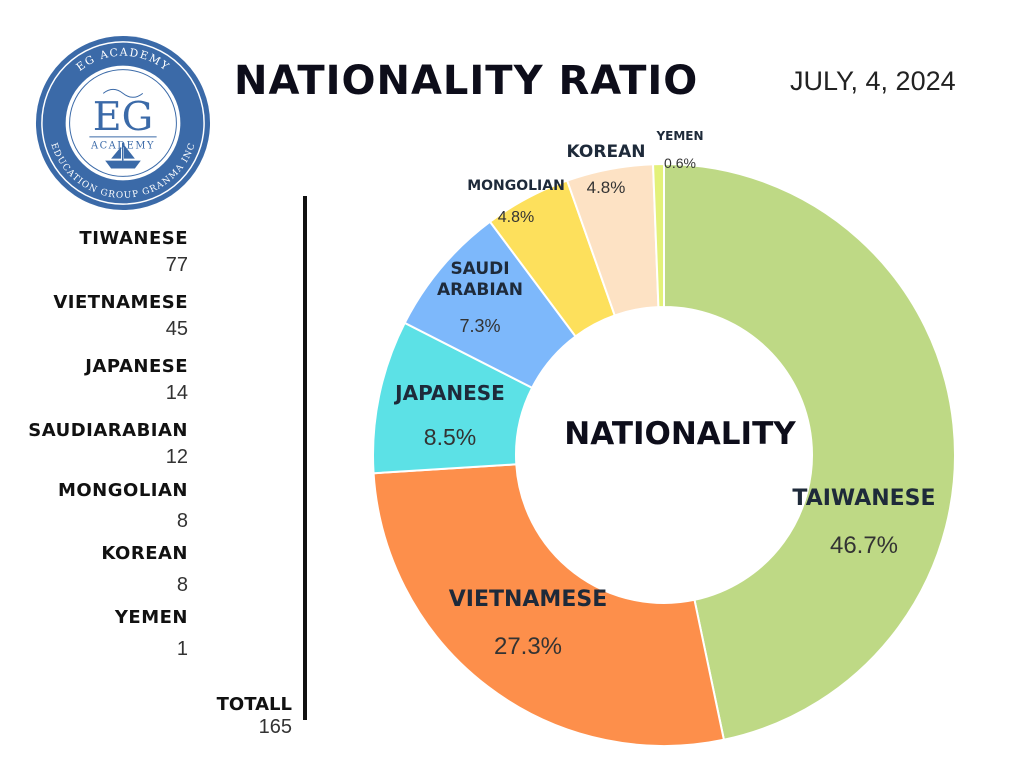 The width and height of the screenshot is (1024, 768). I want to click on slice-percent: 0.6%, so click(680, 163).